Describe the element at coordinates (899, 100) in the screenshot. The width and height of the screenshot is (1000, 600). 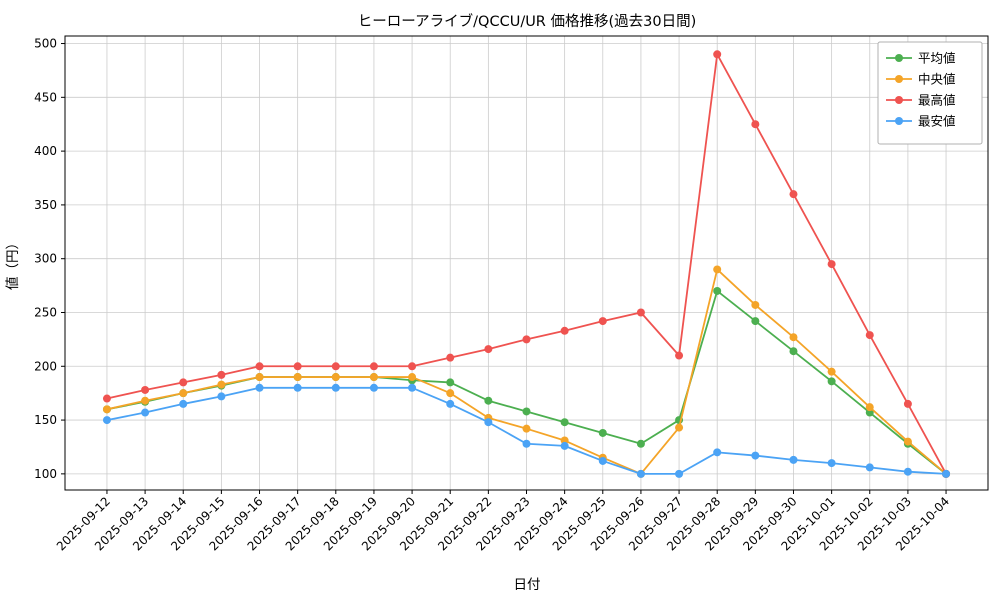
I see `legend-marker-max-icon` at that location.